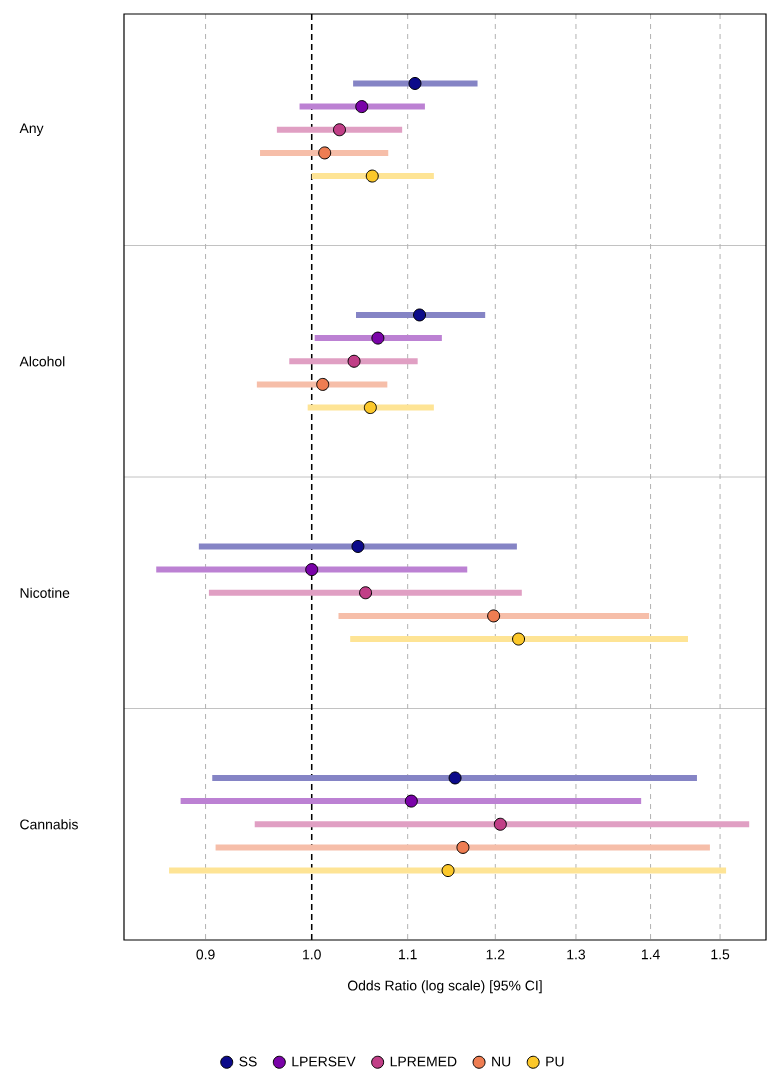 This screenshot has height=1073, width=767. I want to click on x-tick-label: 0.9, so click(205, 954).